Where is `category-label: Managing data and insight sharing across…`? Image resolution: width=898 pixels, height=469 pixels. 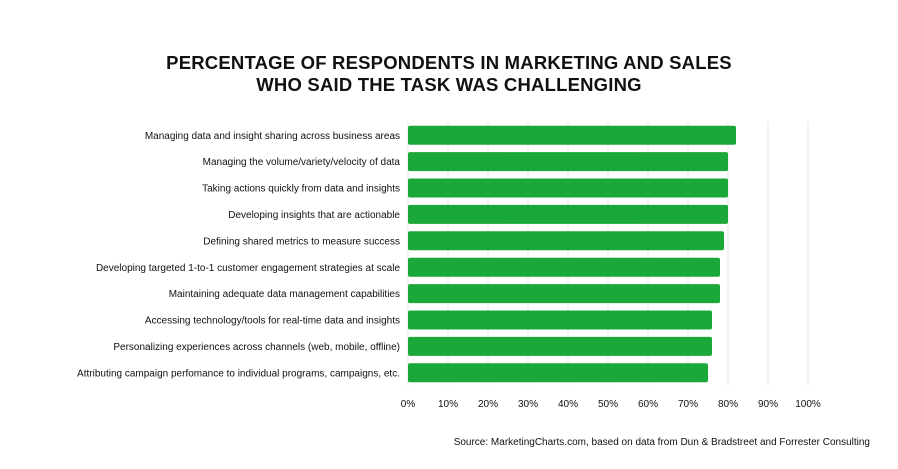
category-label: Managing data and insight sharing across… is located at coordinates (272, 136).